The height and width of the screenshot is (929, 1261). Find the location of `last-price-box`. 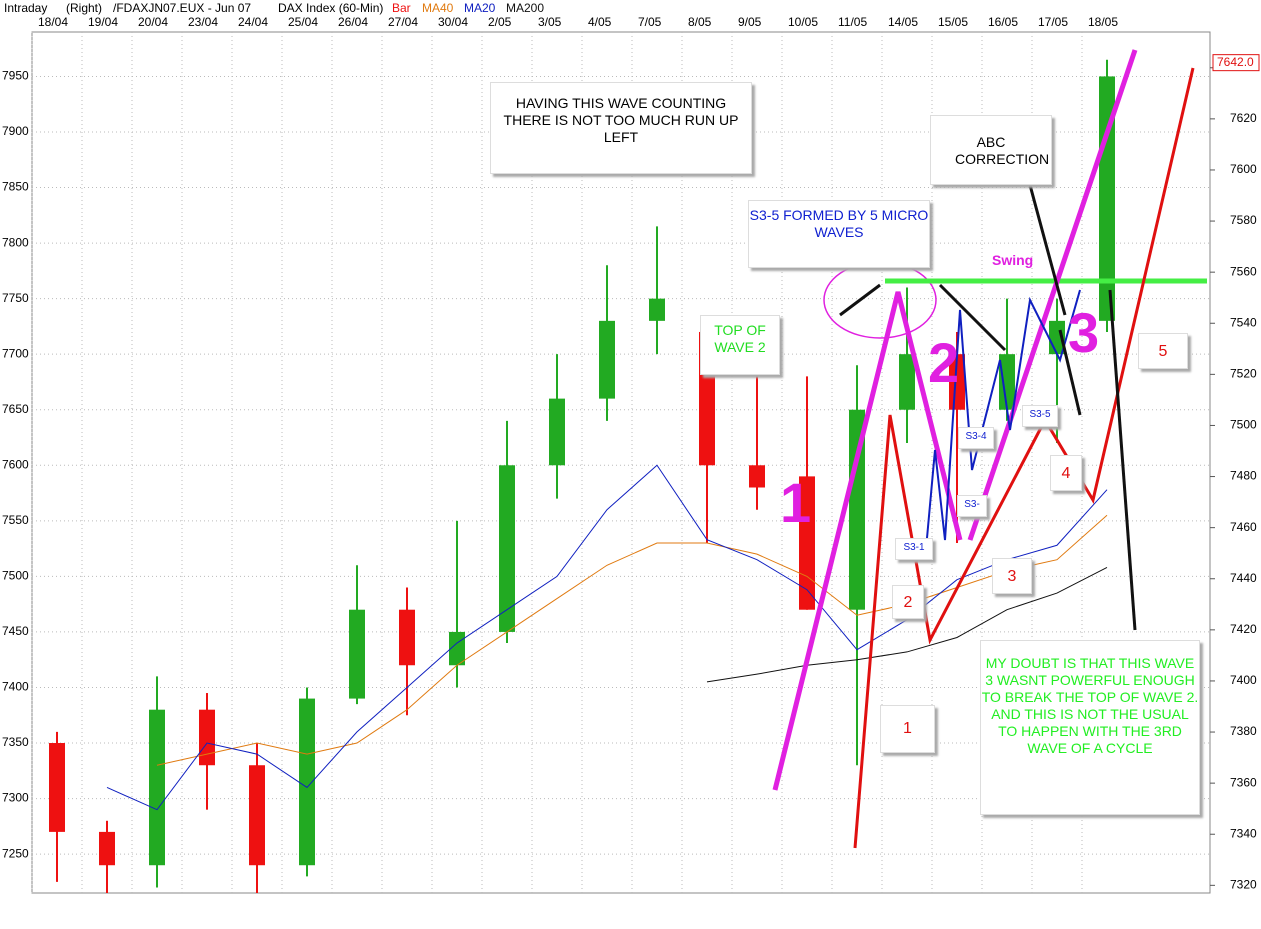

last-price-box is located at coordinates (1236, 63).